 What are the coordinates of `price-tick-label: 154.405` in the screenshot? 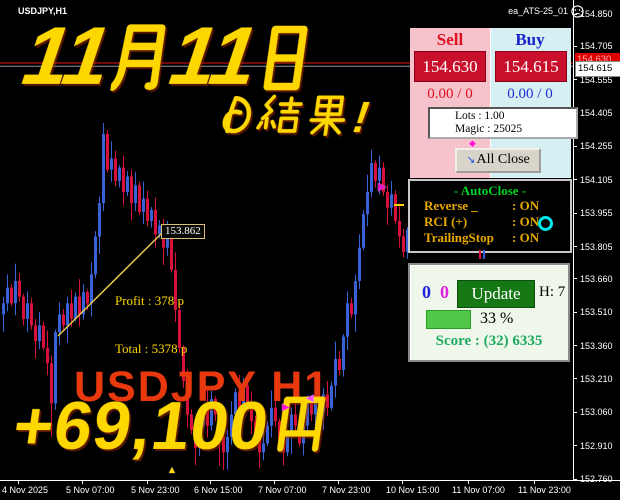 It's located at (596, 113).